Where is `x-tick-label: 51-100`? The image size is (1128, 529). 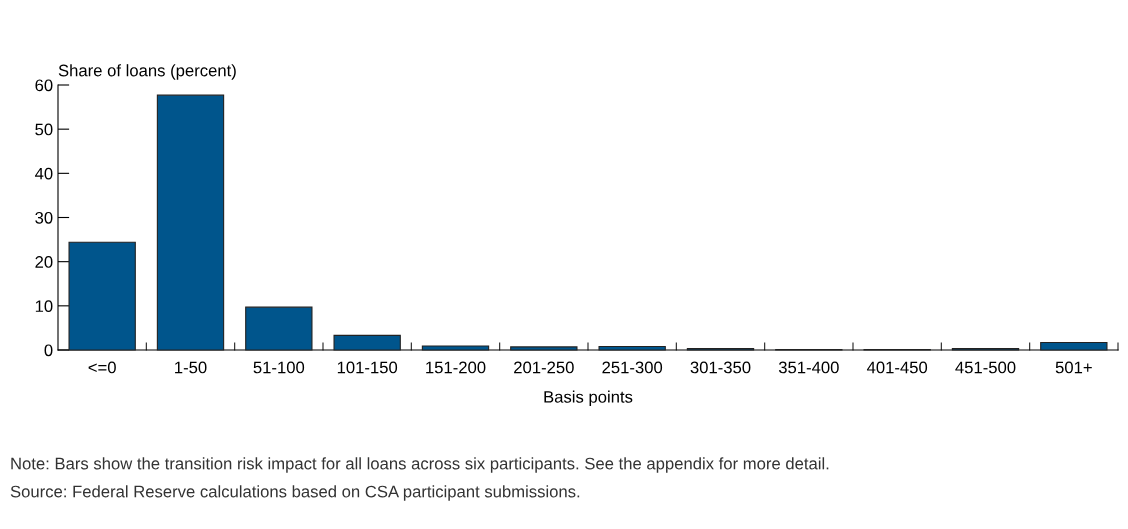
x-tick-label: 51-100 is located at coordinates (279, 367).